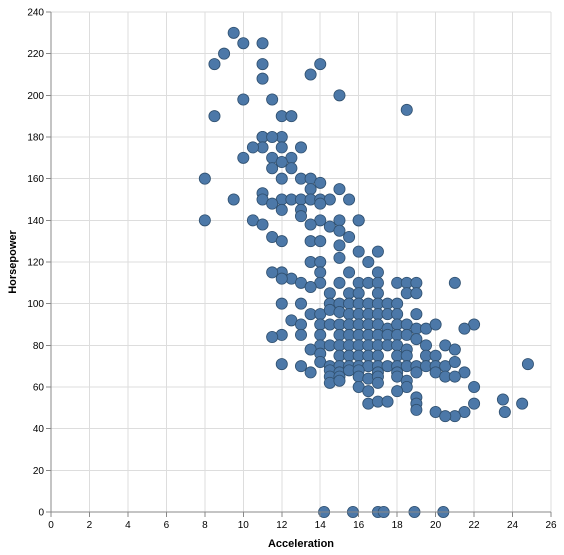 The height and width of the screenshot is (555, 564). I want to click on x-tick-label: 18, so click(398, 525).